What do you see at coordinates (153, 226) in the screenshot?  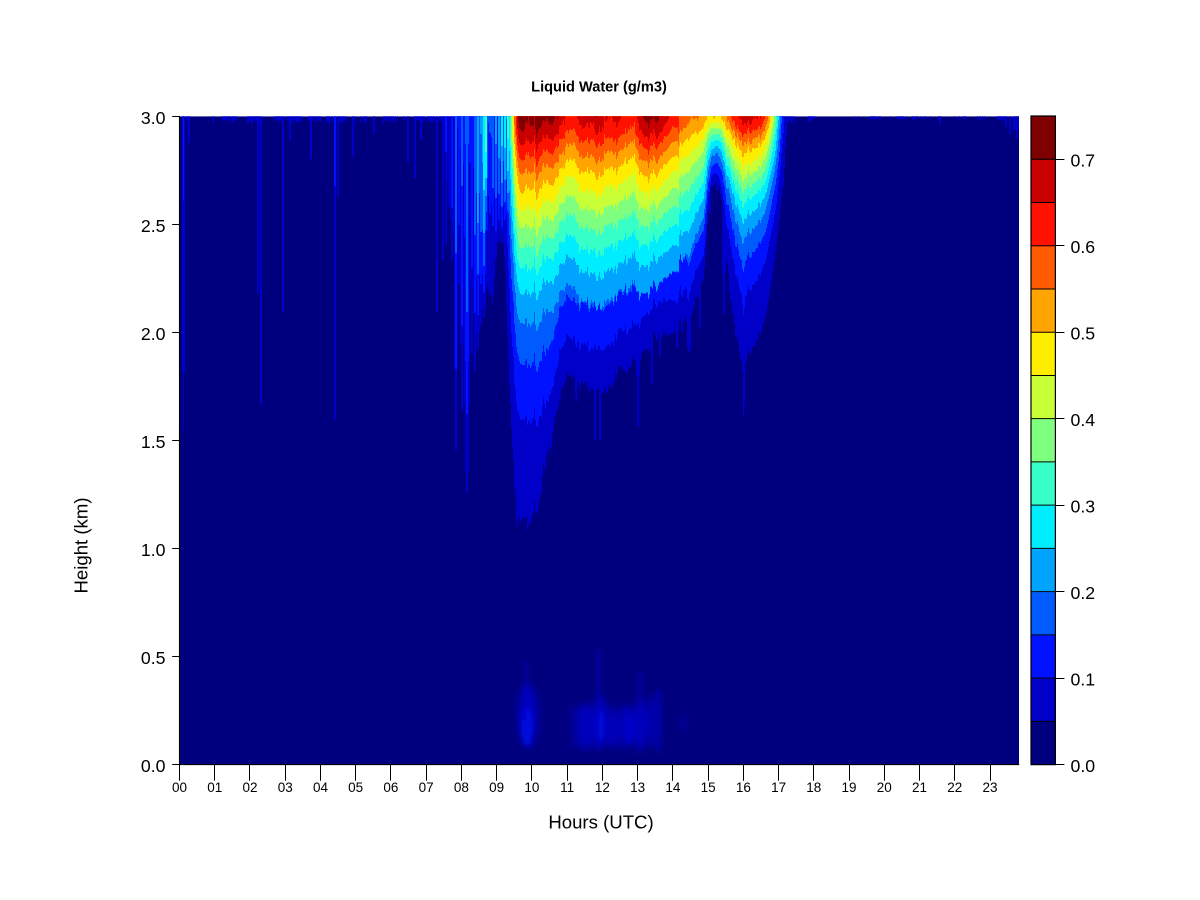 I see `svg-text: 2.5` at bounding box center [153, 226].